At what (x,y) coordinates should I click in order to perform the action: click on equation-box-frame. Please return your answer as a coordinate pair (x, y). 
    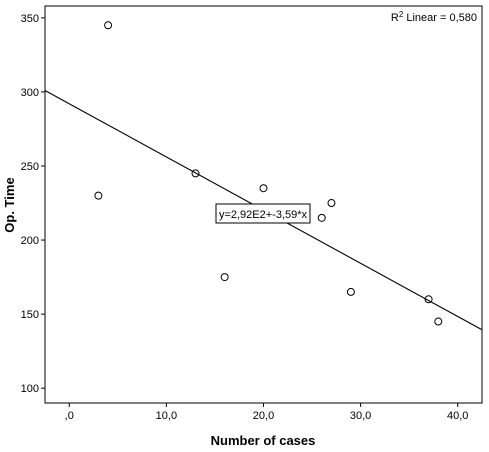
    Looking at the image, I should click on (263, 213).